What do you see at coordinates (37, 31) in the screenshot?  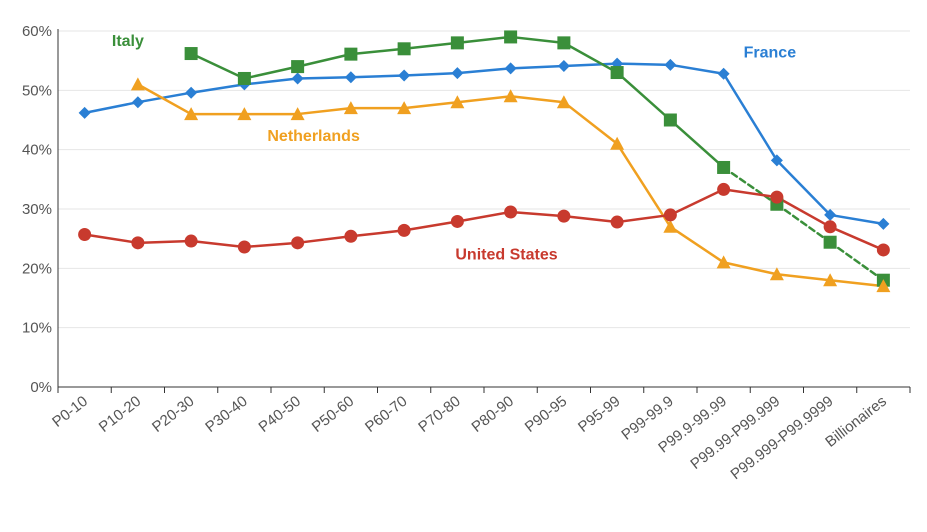 I see `y-tick-label: 60%` at bounding box center [37, 31].